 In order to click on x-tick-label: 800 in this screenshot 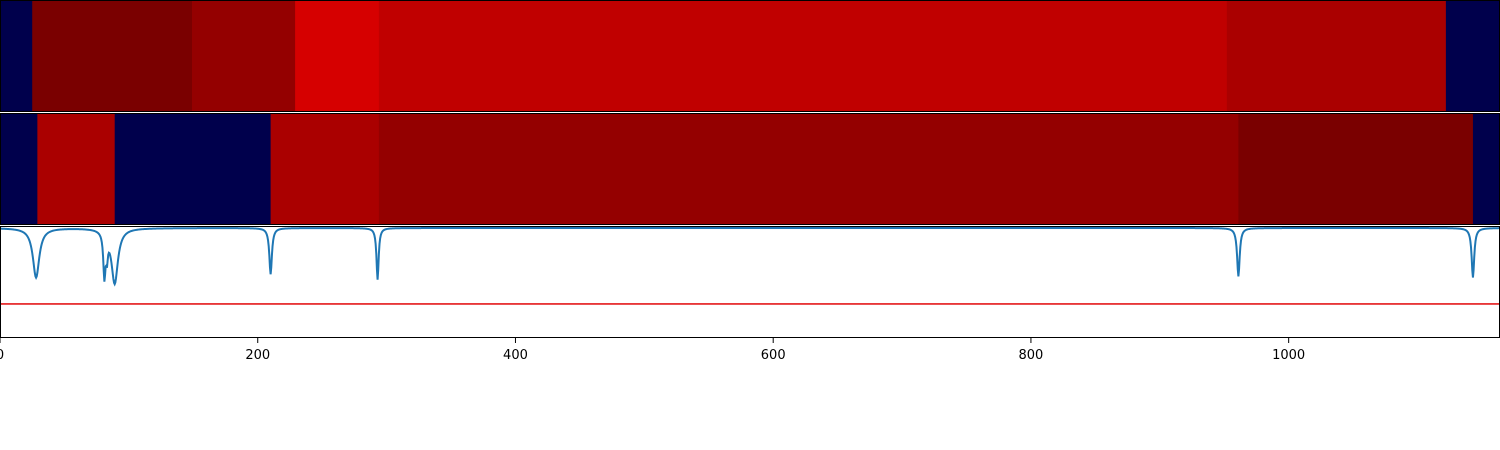, I will do `click(1031, 355)`.